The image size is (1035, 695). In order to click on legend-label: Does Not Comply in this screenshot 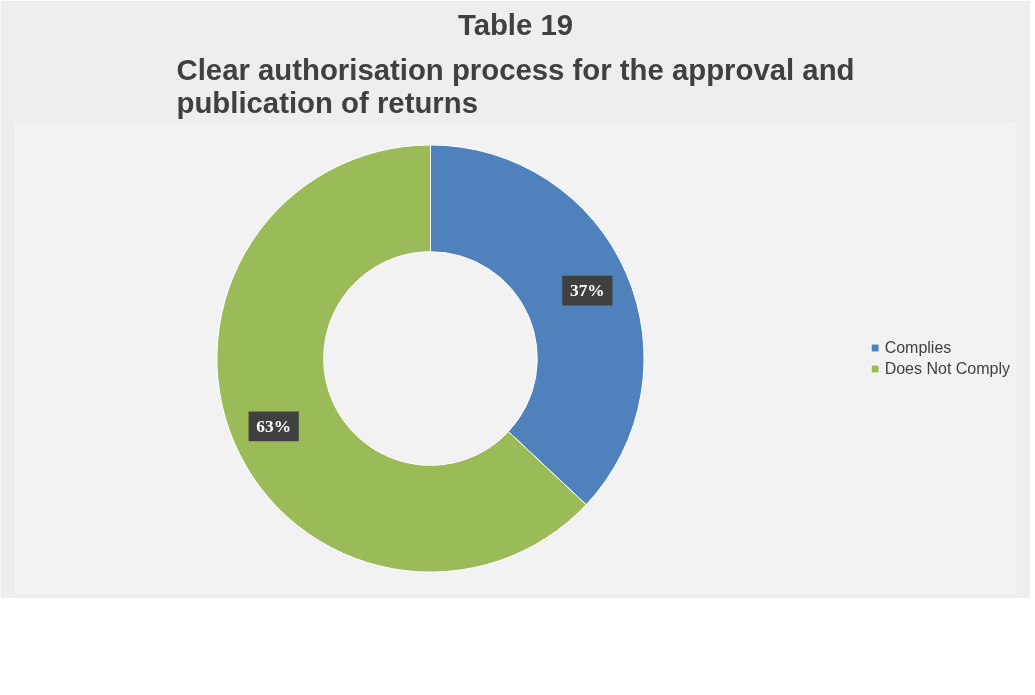, I will do `click(947, 368)`.